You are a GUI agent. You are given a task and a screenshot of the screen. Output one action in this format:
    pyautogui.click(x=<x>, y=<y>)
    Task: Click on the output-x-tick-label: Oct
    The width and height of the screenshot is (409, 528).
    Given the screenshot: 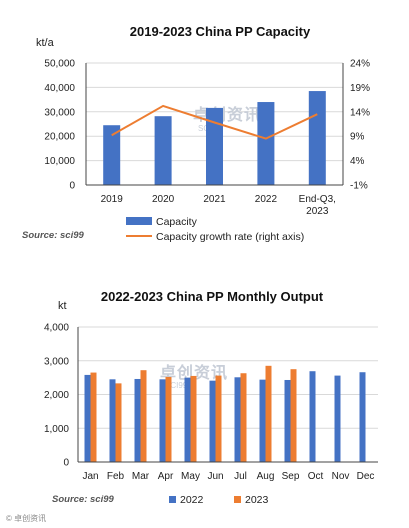 What is the action you would take?
    pyautogui.click(x=316, y=476)
    